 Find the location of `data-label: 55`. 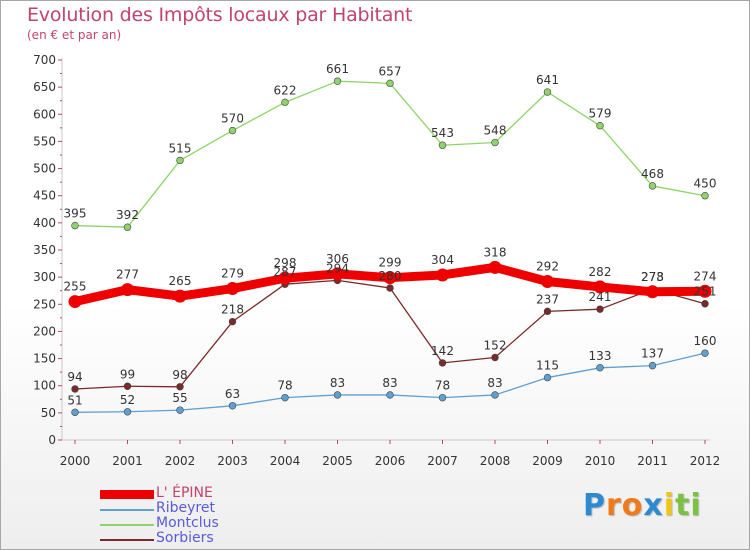

data-label: 55 is located at coordinates (179, 398).